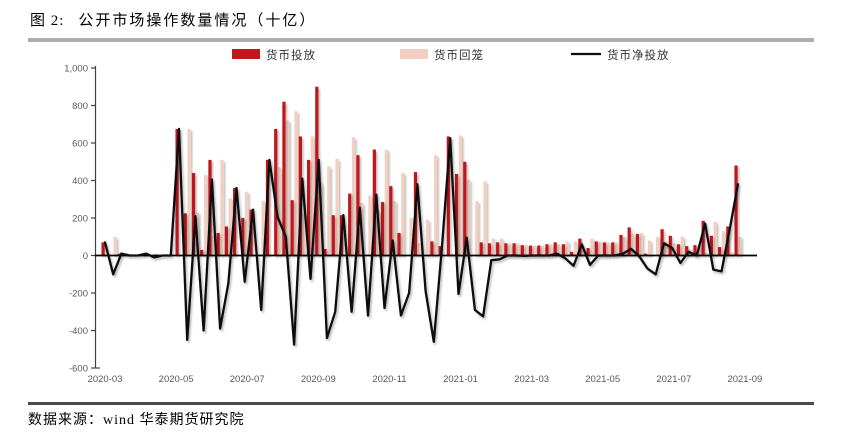 The height and width of the screenshot is (437, 843). I want to click on y-tick-label: 400, so click(80, 181).